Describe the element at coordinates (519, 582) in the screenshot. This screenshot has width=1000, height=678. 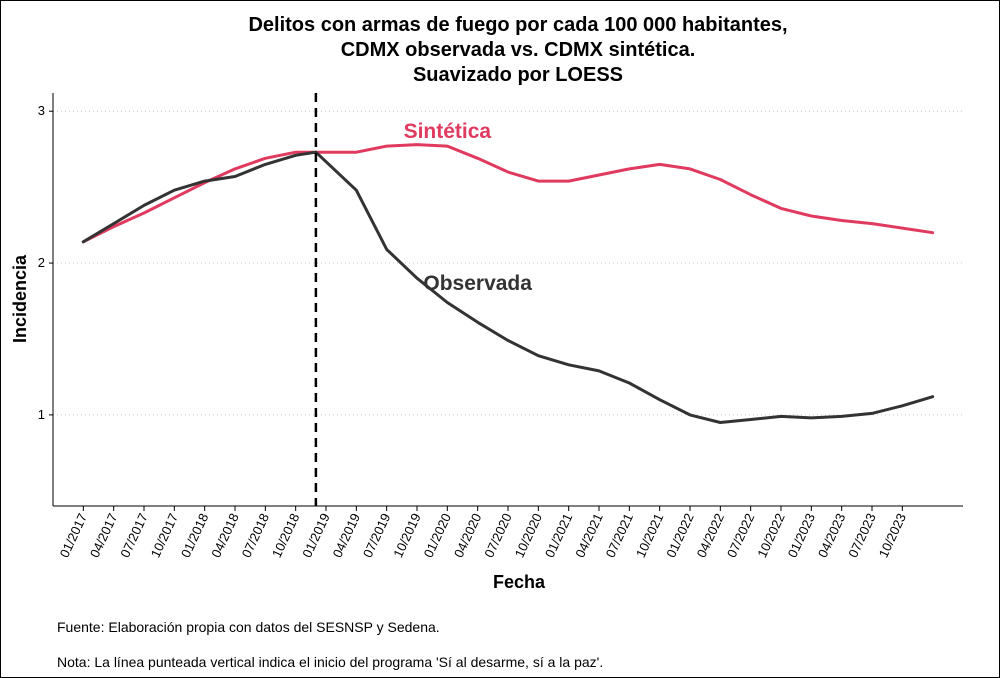
I see `x-axis-title: Fecha` at that location.